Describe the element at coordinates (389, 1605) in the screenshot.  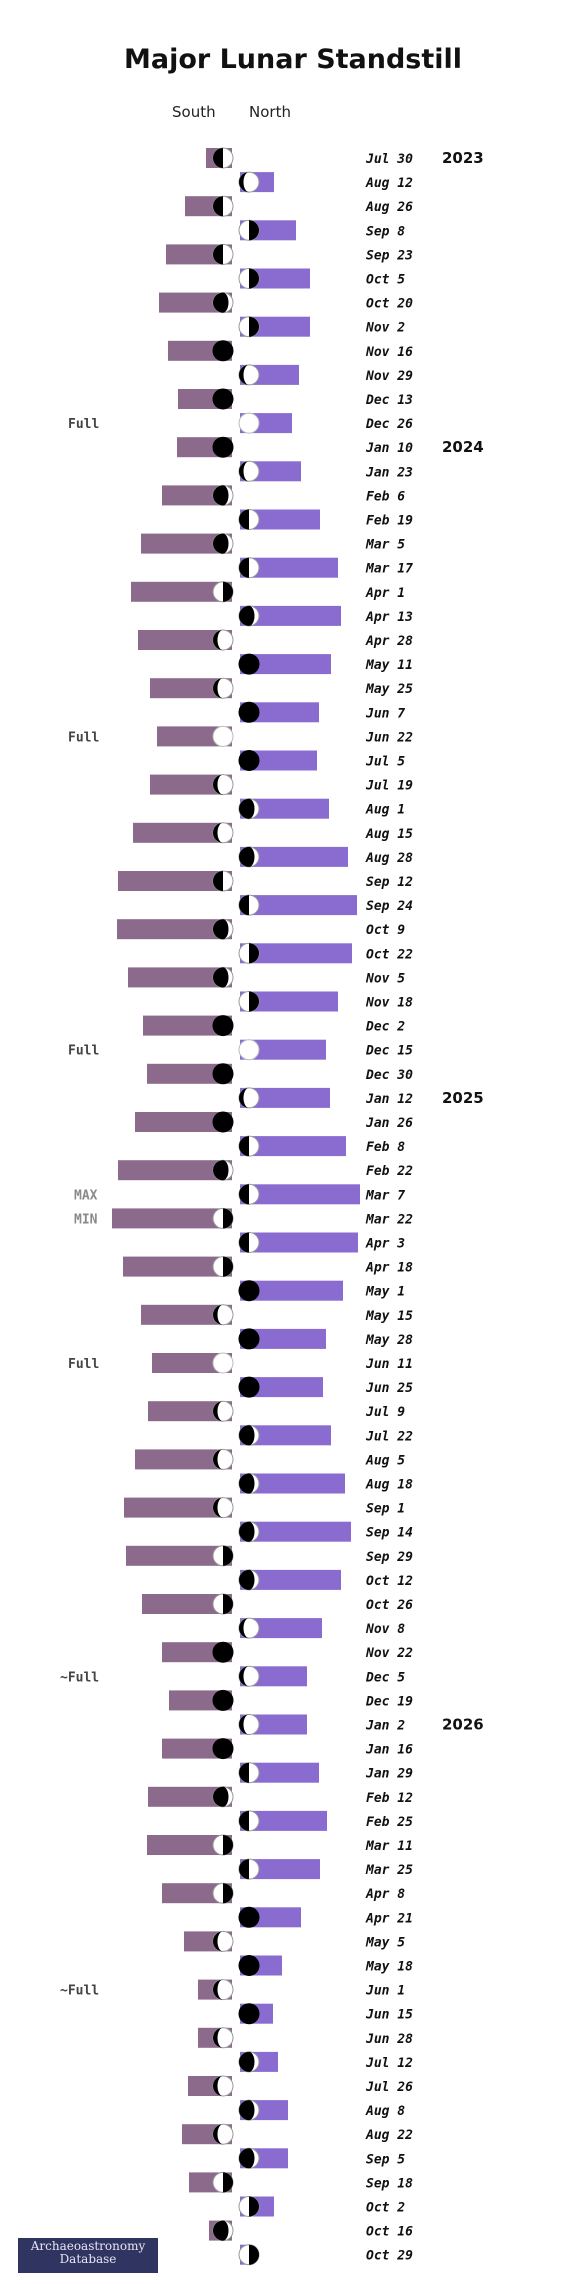
I see `date-label: Oct 26` at that location.